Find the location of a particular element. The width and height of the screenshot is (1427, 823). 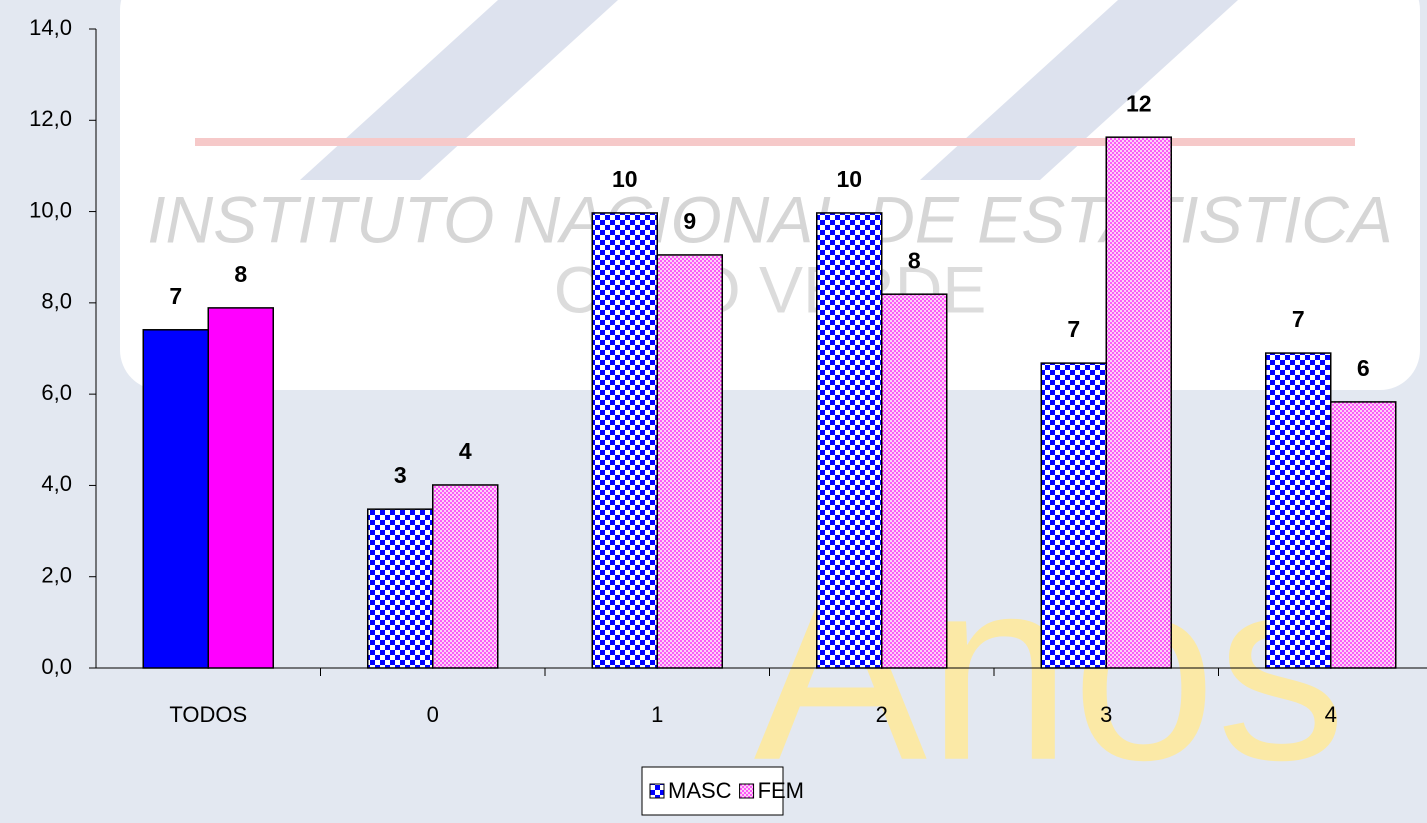

legend-label: FEM is located at coordinates (781, 790).